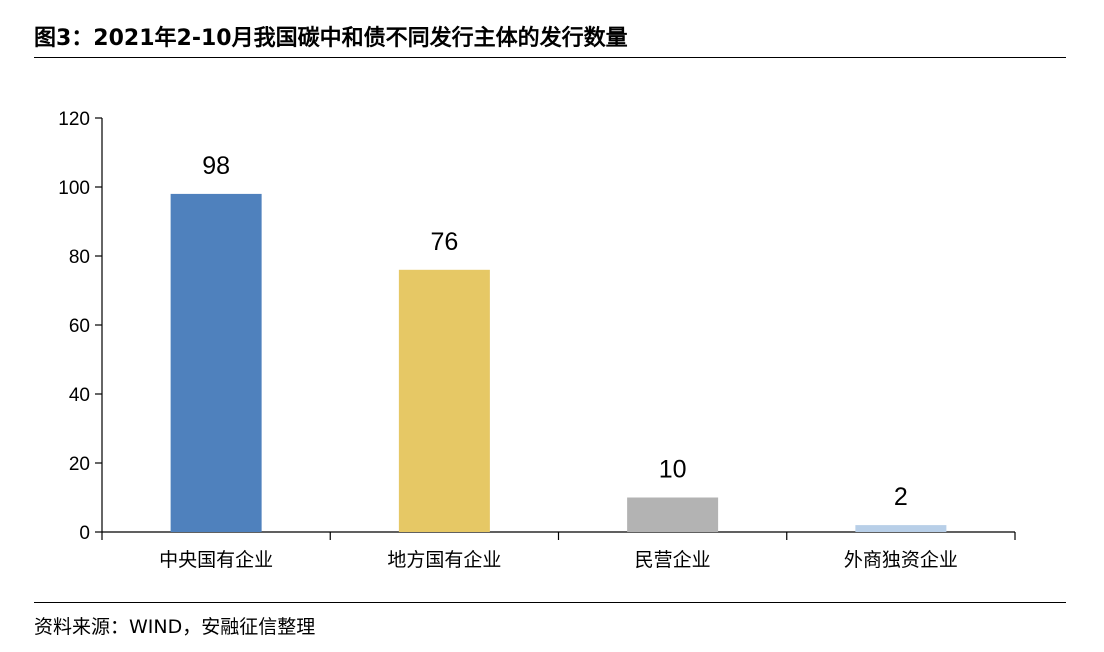 The image size is (1104, 652). I want to click on source-note: 资料来源：WIND，安融征信整理, so click(175, 627).